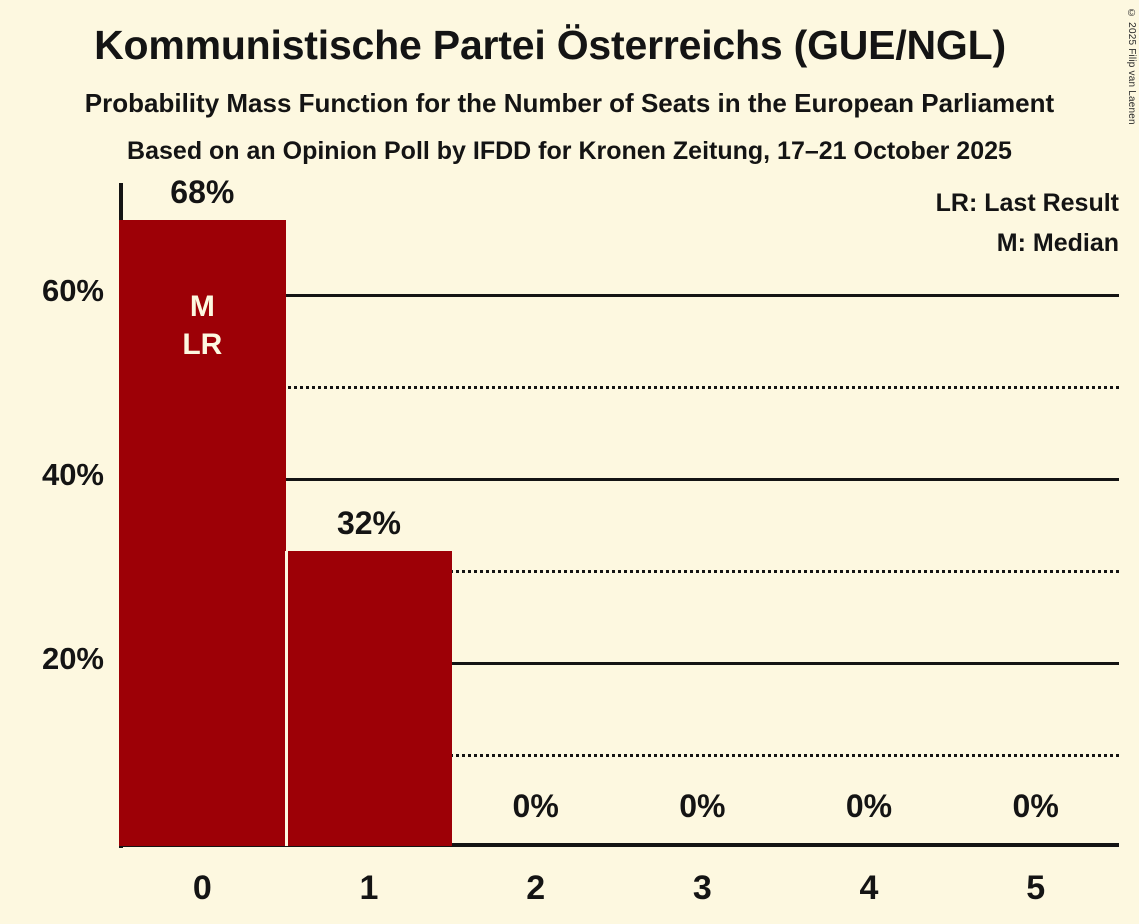 The image size is (1139, 924). I want to click on x-tick-label-3: 3, so click(702, 888).